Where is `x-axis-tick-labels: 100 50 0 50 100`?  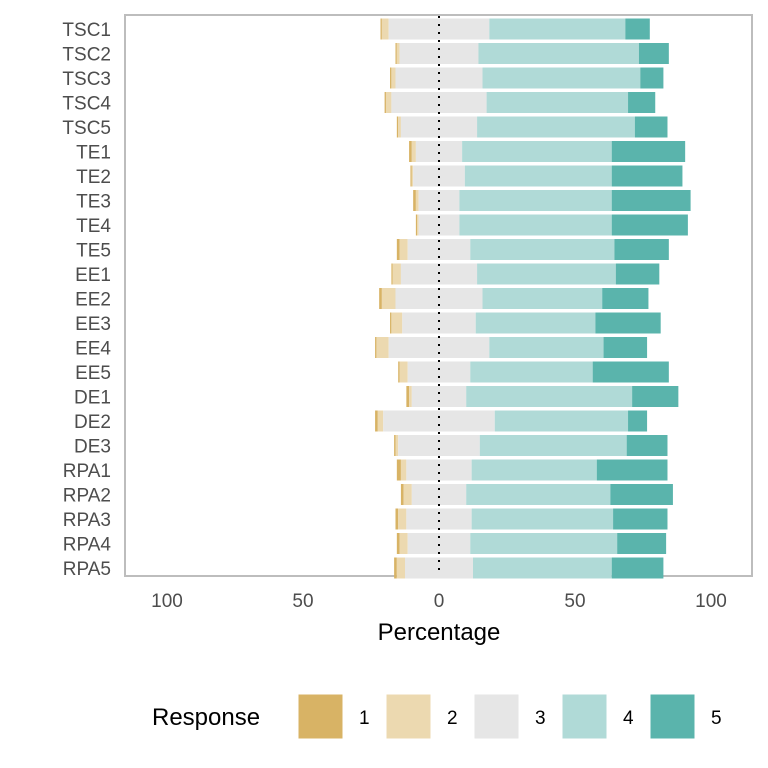 x-axis-tick-labels: 100 50 0 50 100 is located at coordinates (439, 601).